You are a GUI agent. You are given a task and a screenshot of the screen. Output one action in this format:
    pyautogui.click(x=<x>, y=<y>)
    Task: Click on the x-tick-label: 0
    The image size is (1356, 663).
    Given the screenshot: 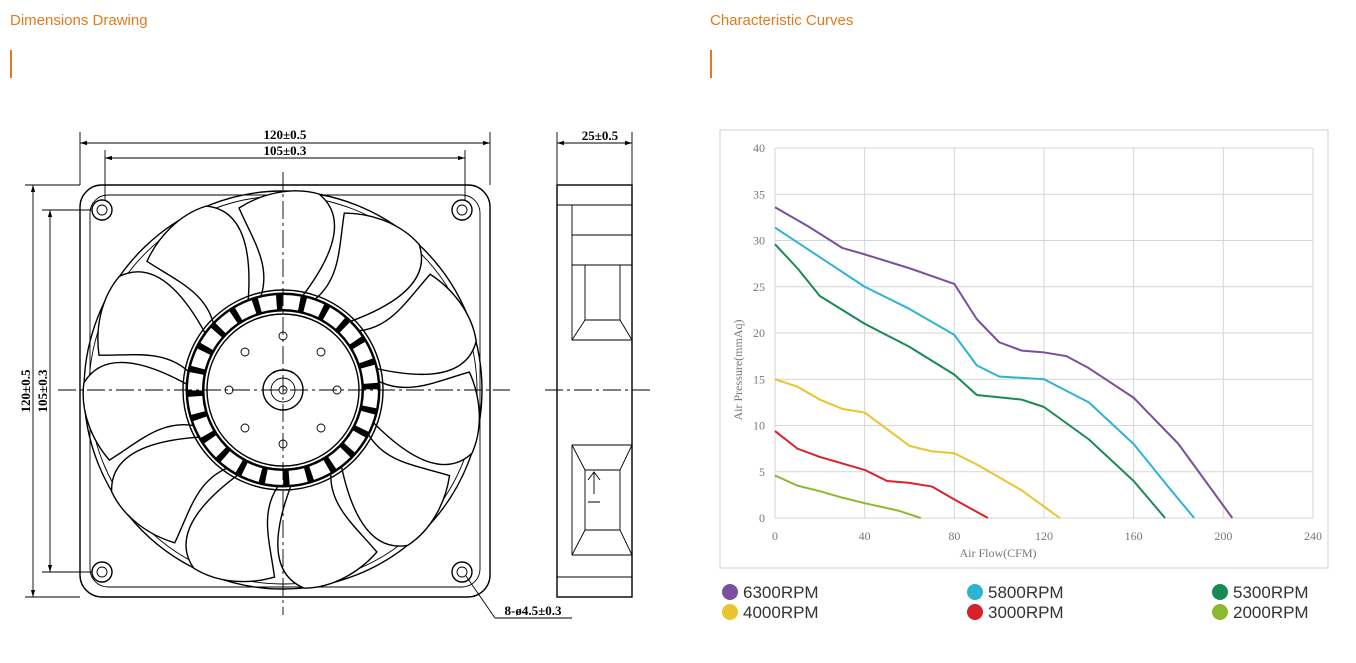 What is the action you would take?
    pyautogui.click(x=775, y=536)
    